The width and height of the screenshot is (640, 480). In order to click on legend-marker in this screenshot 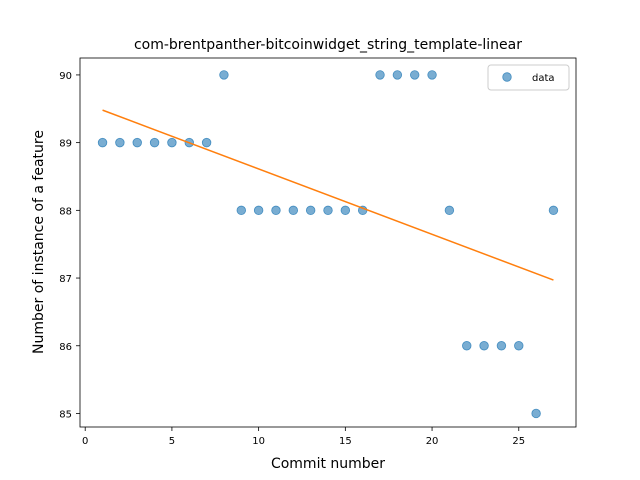, I will do `click(507, 77)`.